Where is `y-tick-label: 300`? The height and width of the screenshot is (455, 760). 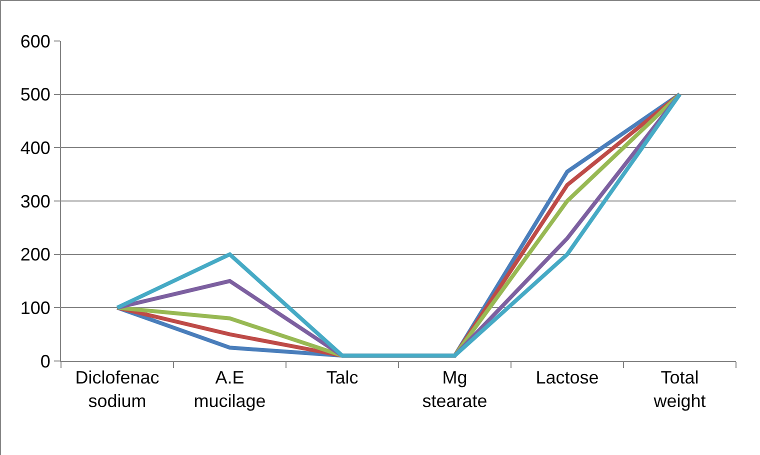
y-tick-label: 300 is located at coordinates (35, 201).